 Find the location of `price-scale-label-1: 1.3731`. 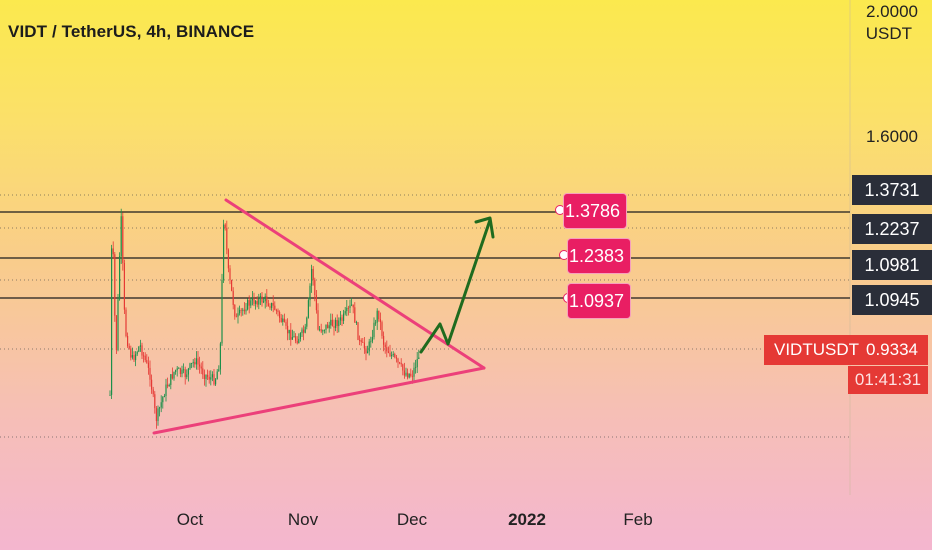

price-scale-label-1: 1.3731 is located at coordinates (892, 190).